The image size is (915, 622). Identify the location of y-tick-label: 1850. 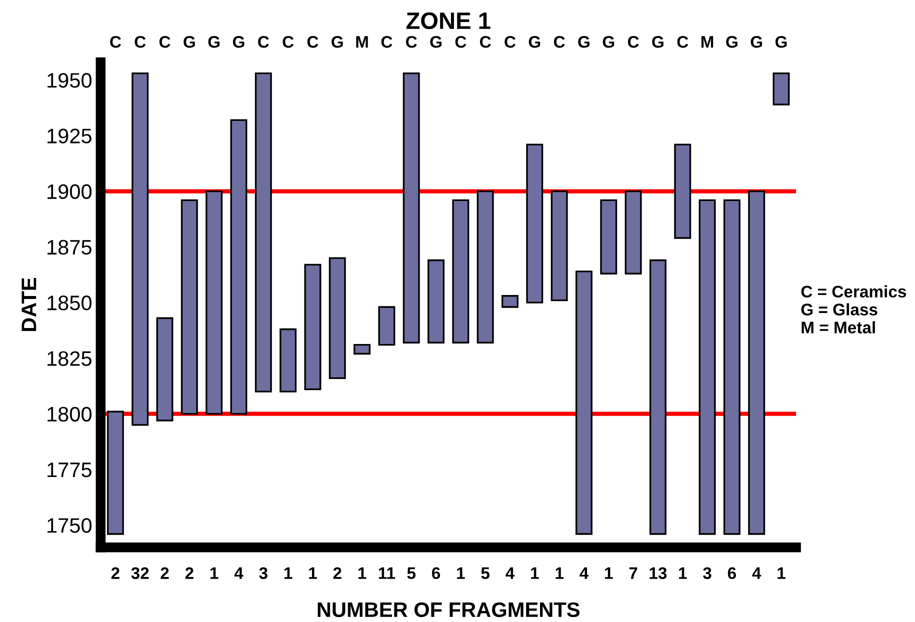
(70, 303).